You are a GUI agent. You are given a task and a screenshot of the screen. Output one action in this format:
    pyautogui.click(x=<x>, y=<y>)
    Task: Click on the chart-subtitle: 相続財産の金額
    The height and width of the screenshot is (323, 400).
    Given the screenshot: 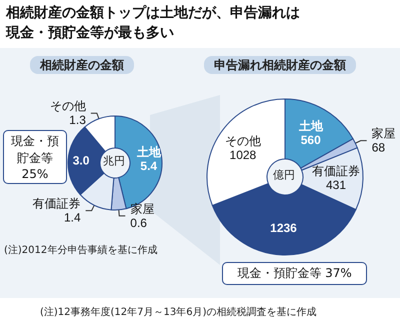 What is the action you would take?
    pyautogui.click(x=81, y=65)
    